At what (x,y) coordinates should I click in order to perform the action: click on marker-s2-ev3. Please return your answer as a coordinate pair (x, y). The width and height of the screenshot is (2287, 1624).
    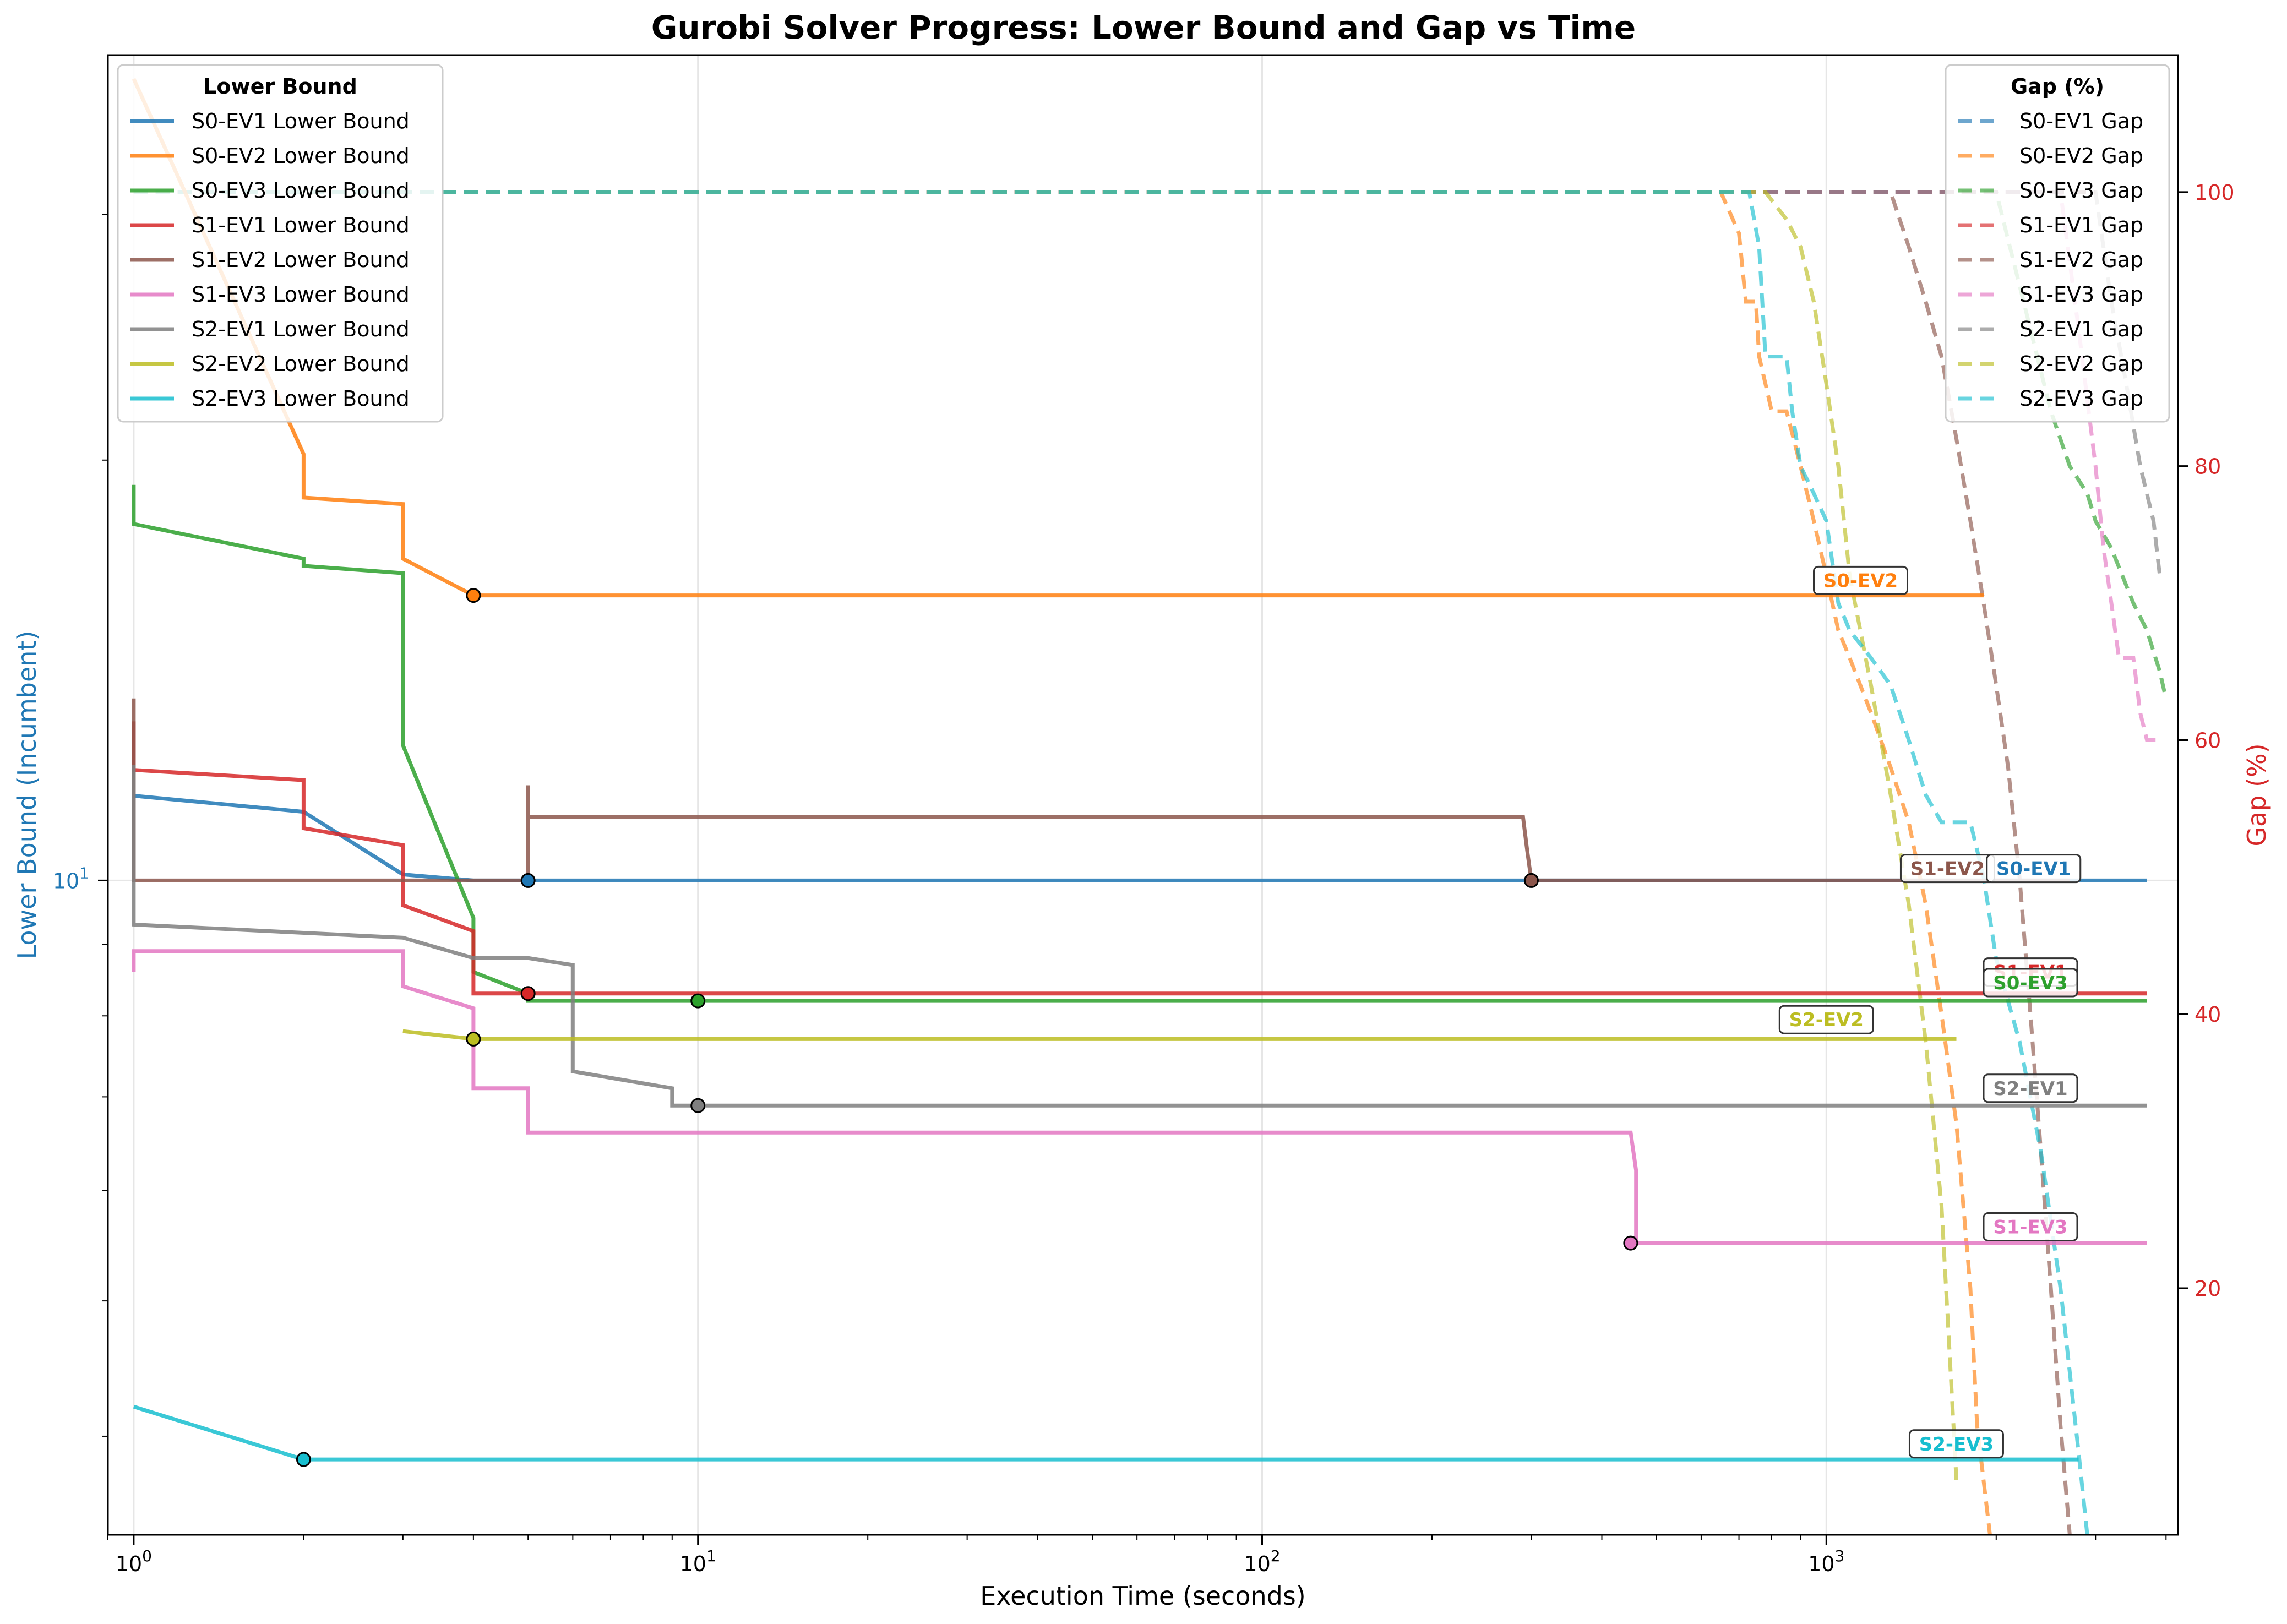
    Looking at the image, I should click on (304, 1459).